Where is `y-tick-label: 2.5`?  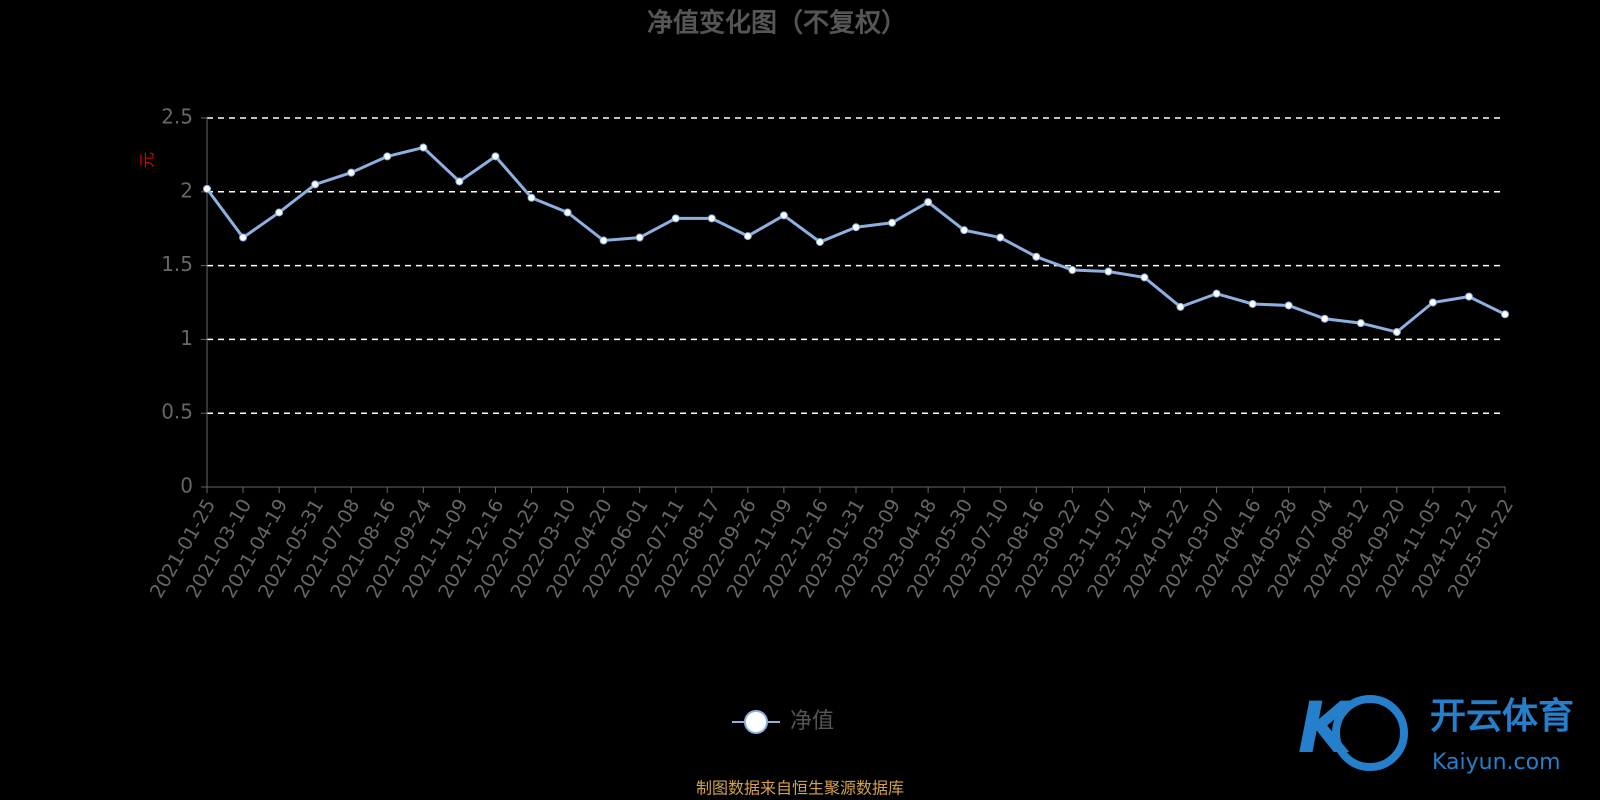 y-tick-label: 2.5 is located at coordinates (177, 117).